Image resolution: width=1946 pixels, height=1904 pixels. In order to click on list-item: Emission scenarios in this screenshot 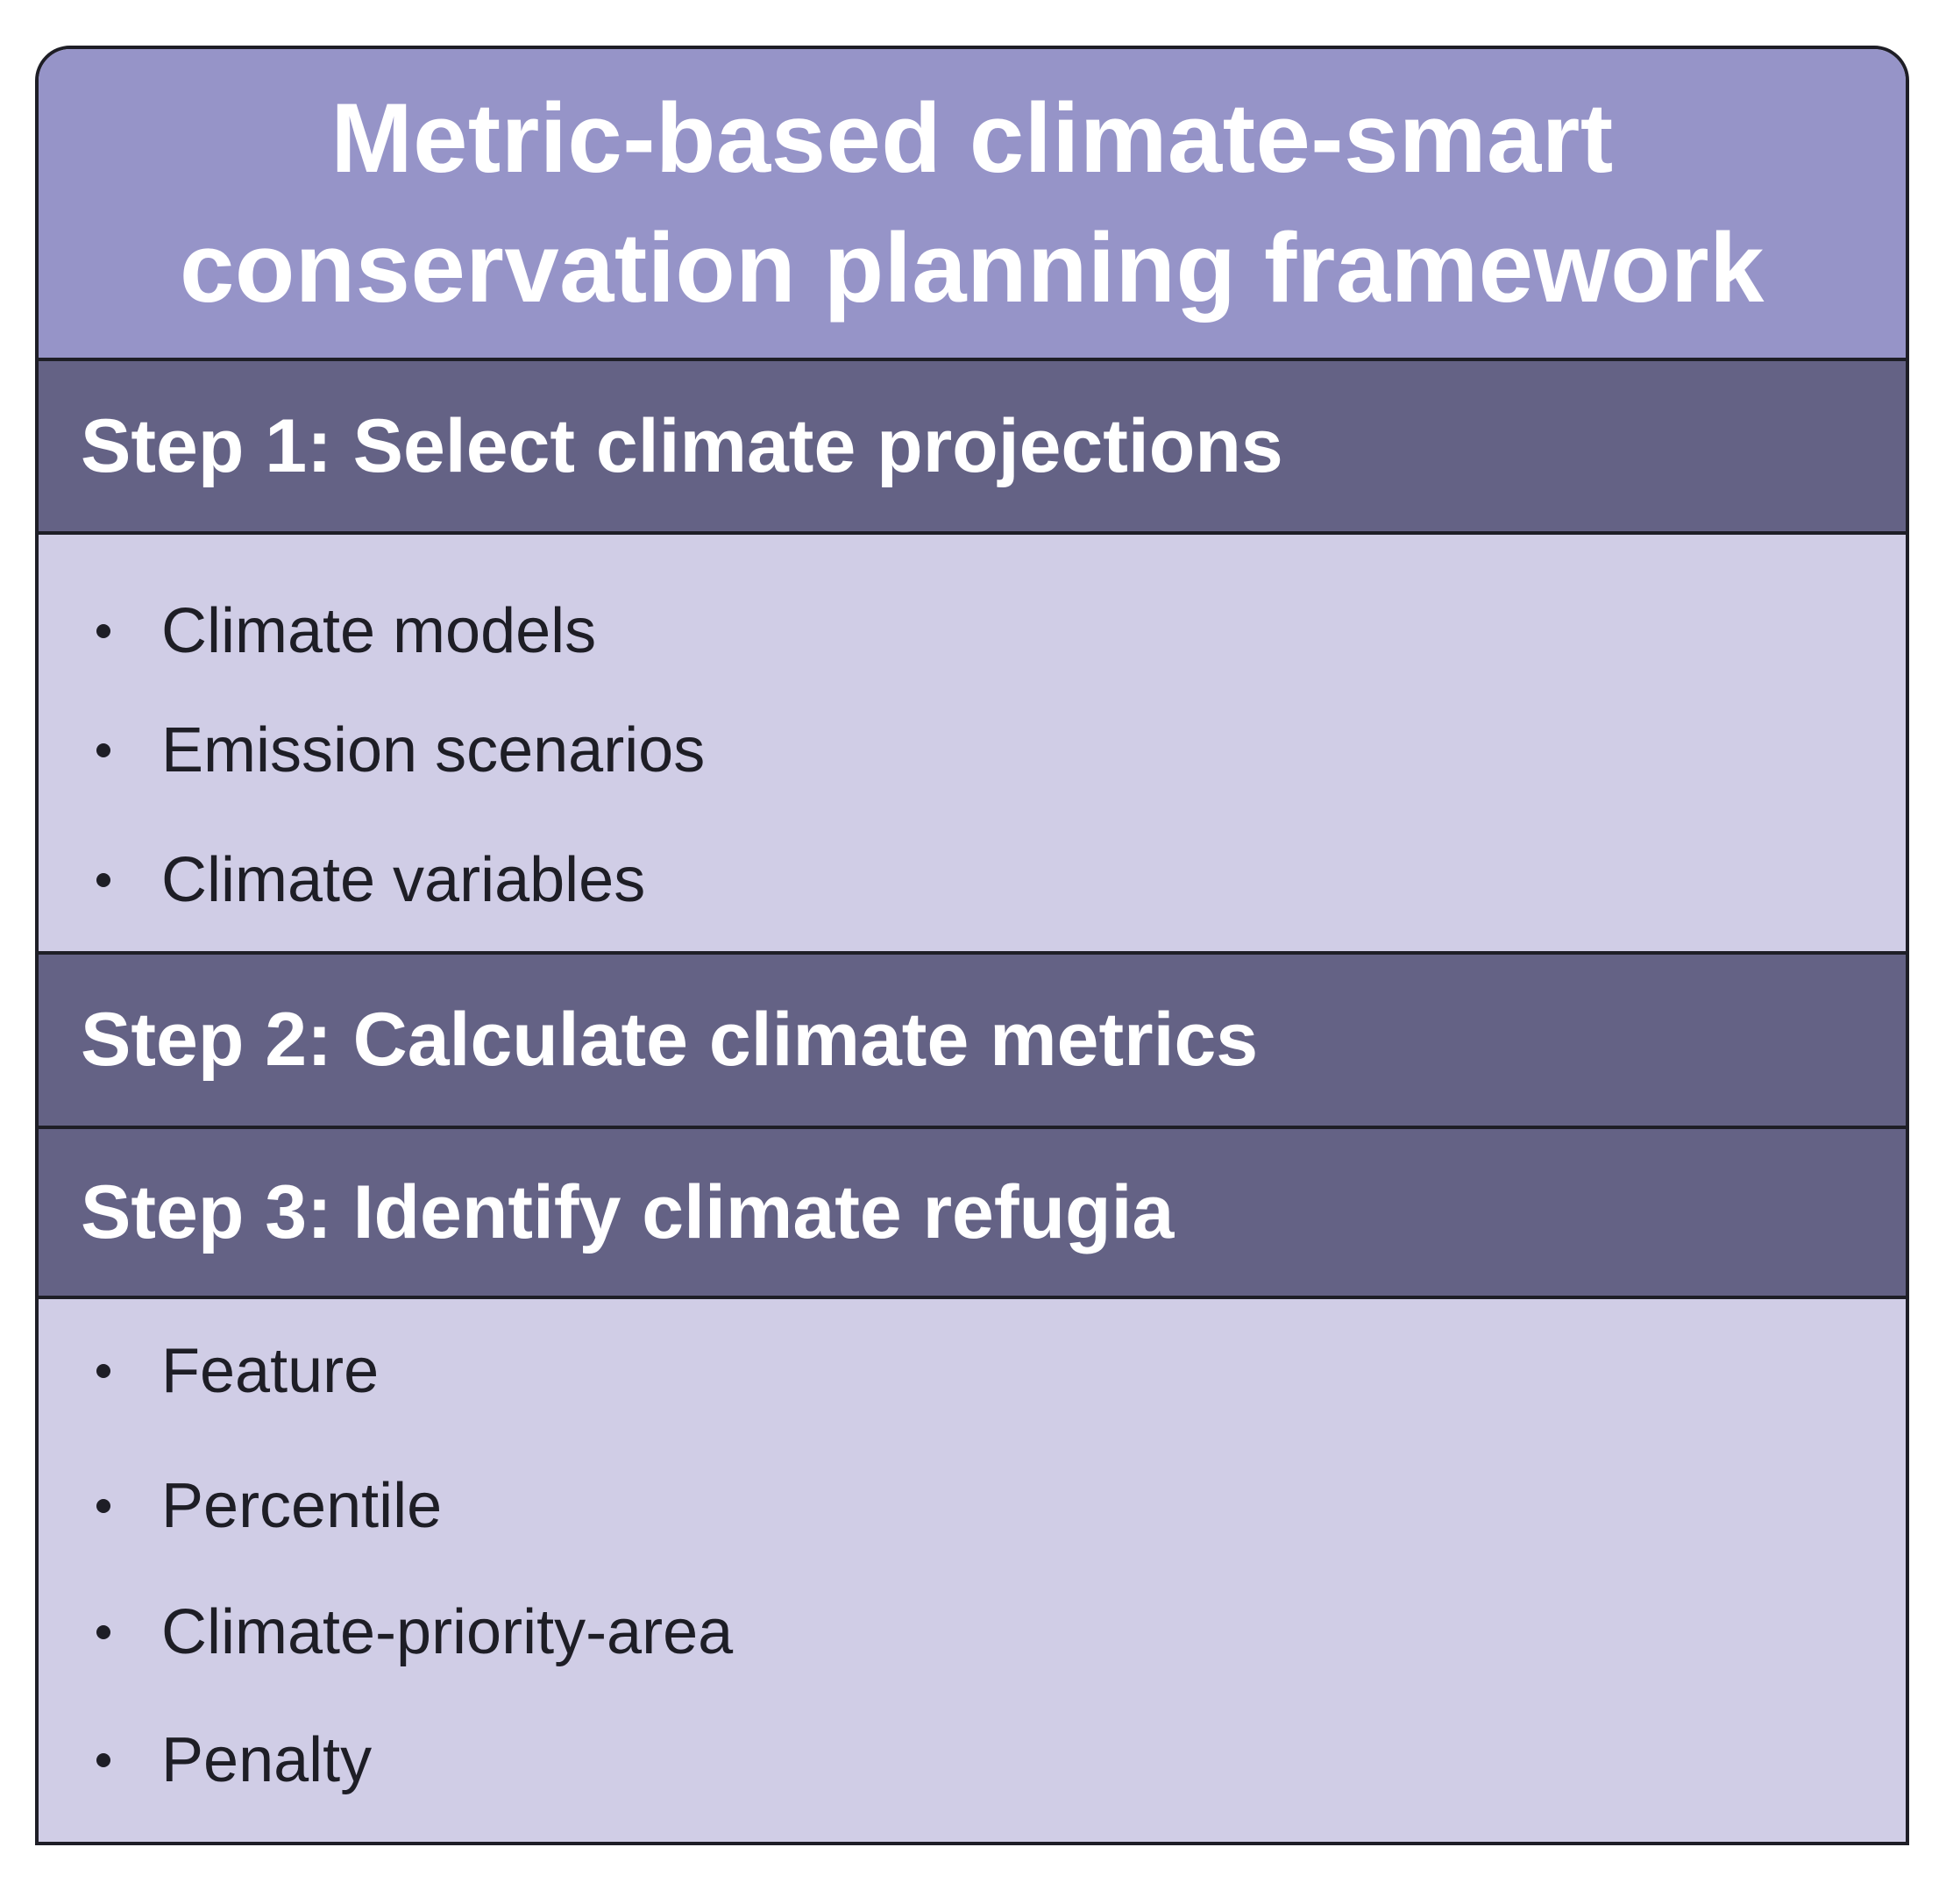, I will do `click(372, 750)`.